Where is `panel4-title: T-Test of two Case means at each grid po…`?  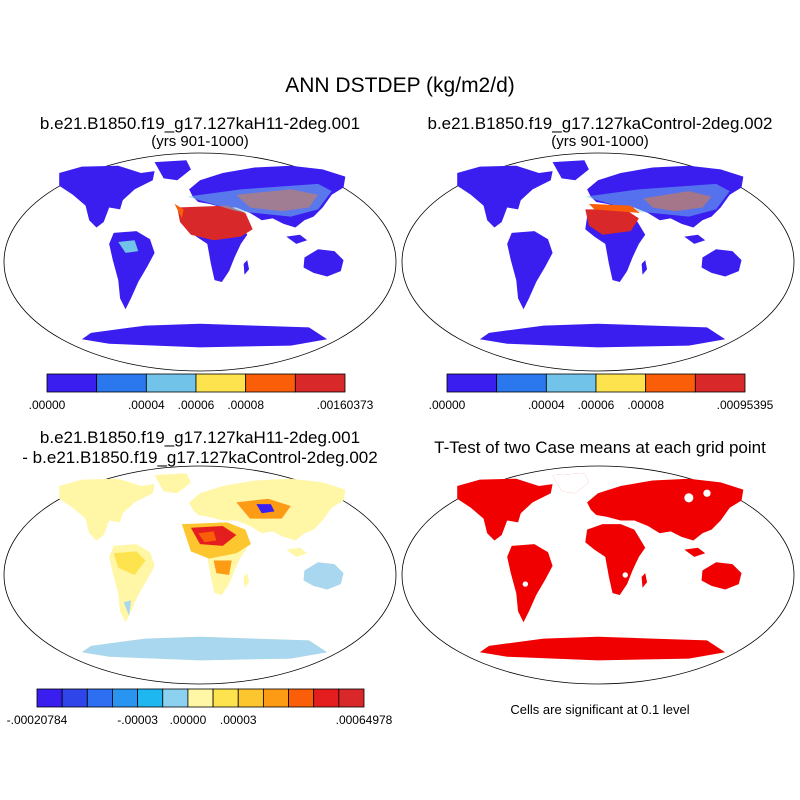 panel4-title: T-Test of two Case means at each grid po… is located at coordinates (600, 447).